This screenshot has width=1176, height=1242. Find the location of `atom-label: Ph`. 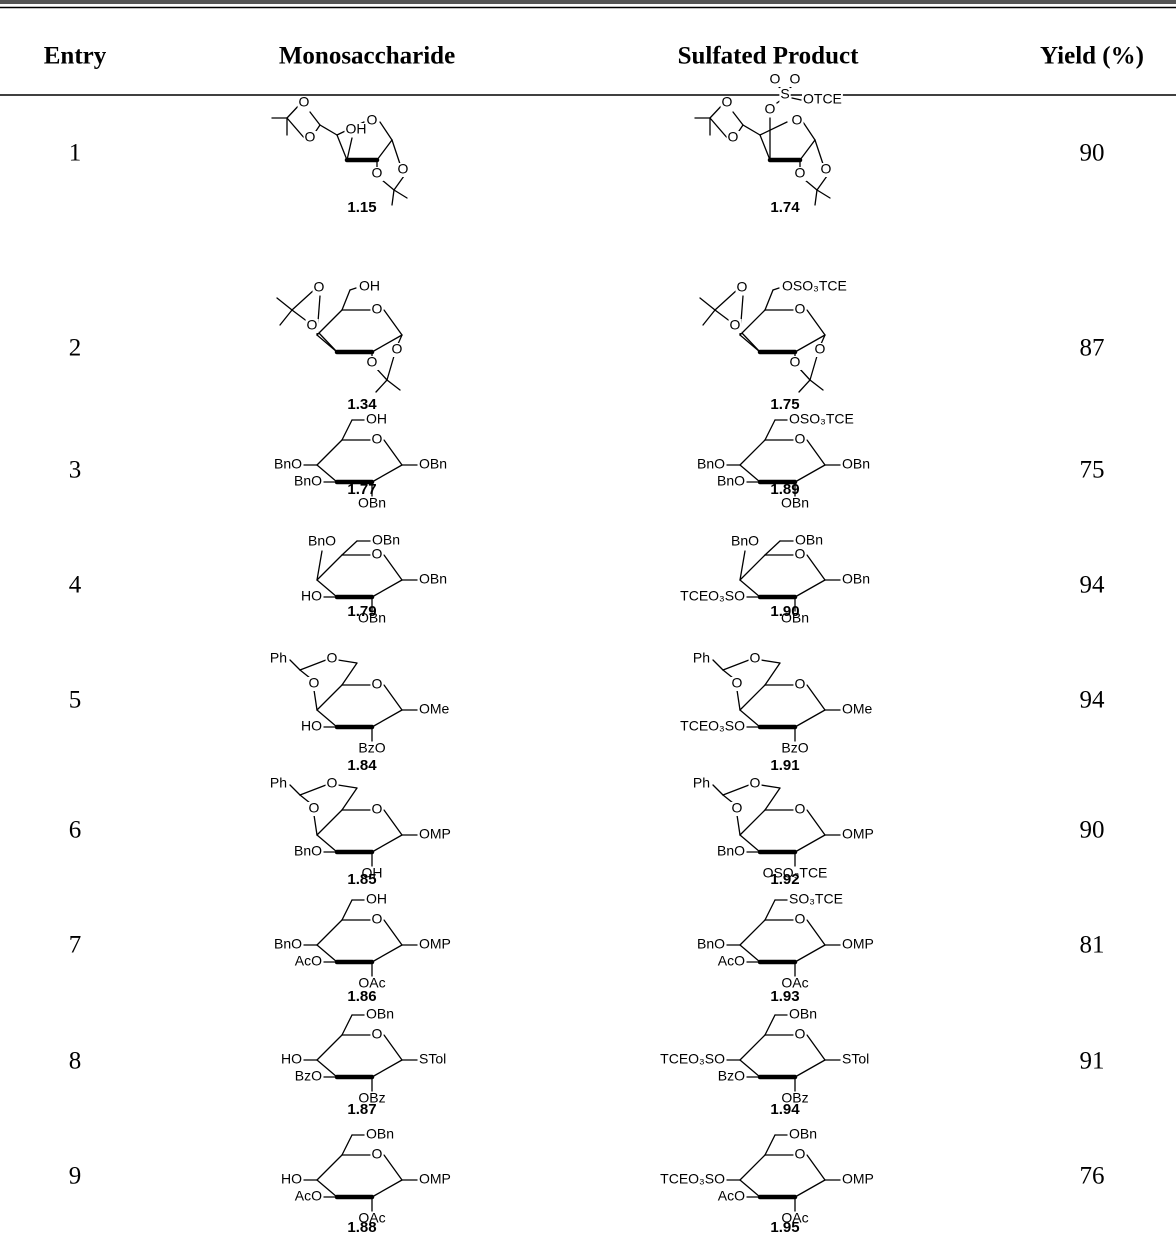

atom-label: Ph is located at coordinates (278, 783).